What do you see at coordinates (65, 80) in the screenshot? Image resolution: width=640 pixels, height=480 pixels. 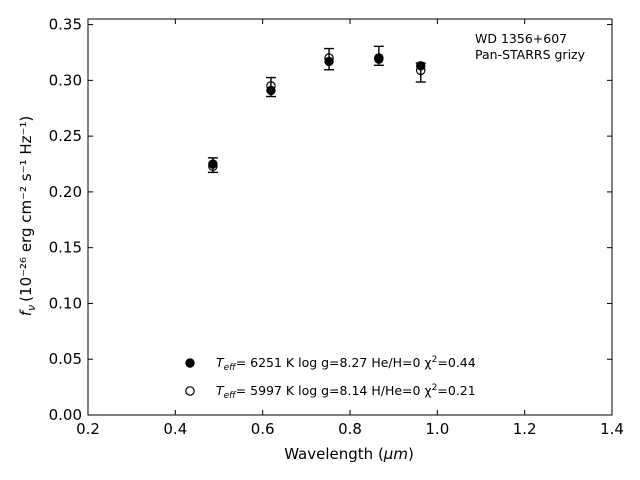 I see `y-tick-label: 0.30` at bounding box center [65, 80].